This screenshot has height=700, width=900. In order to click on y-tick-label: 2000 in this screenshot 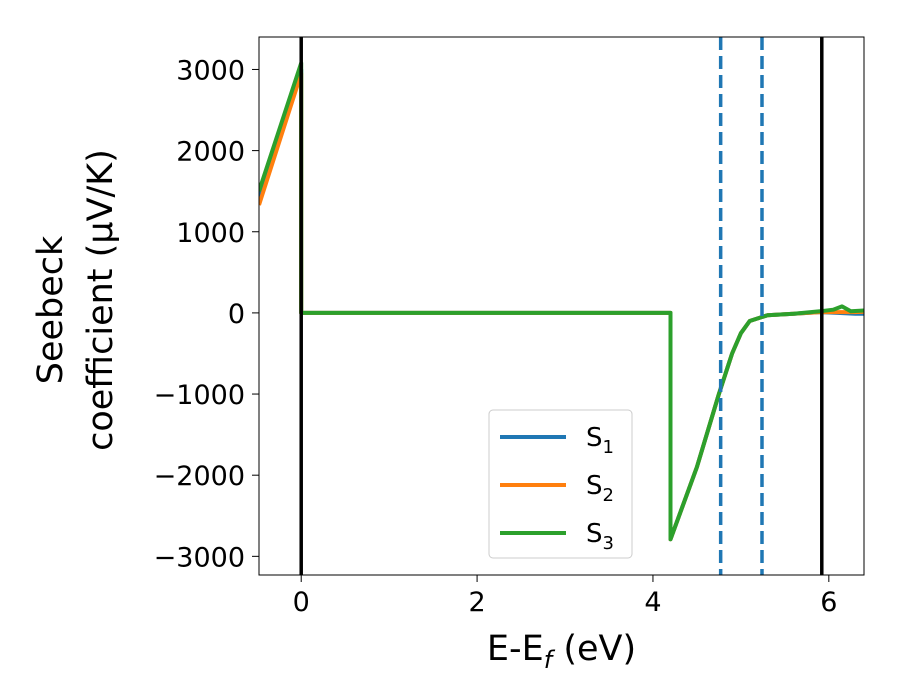, I will do `click(210, 152)`.